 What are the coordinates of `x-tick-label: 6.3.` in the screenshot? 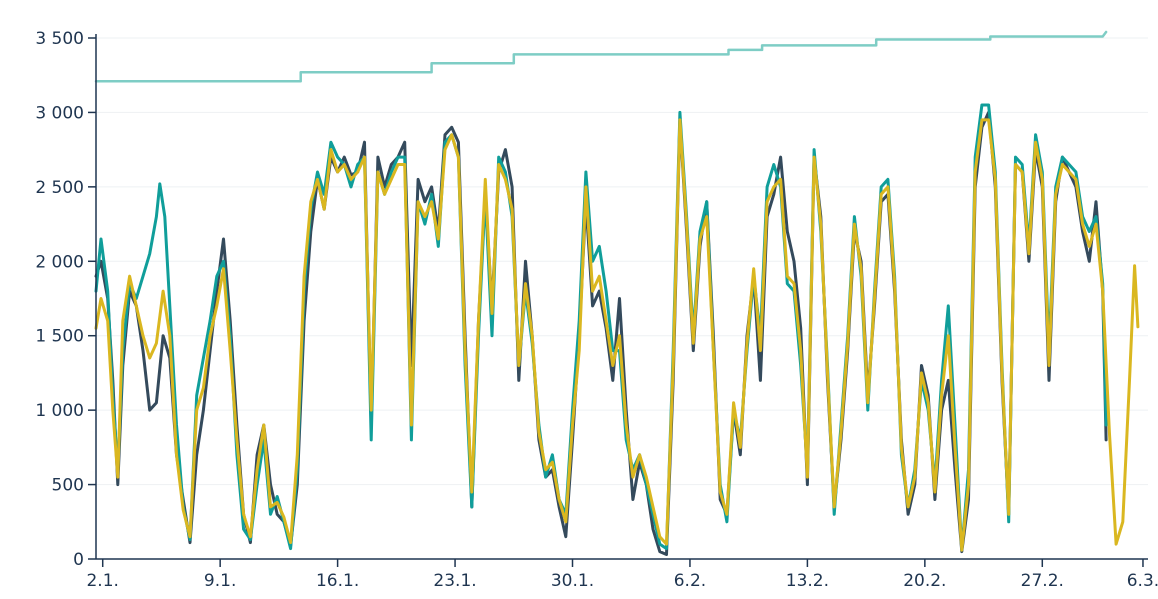 It's located at (1142, 581).